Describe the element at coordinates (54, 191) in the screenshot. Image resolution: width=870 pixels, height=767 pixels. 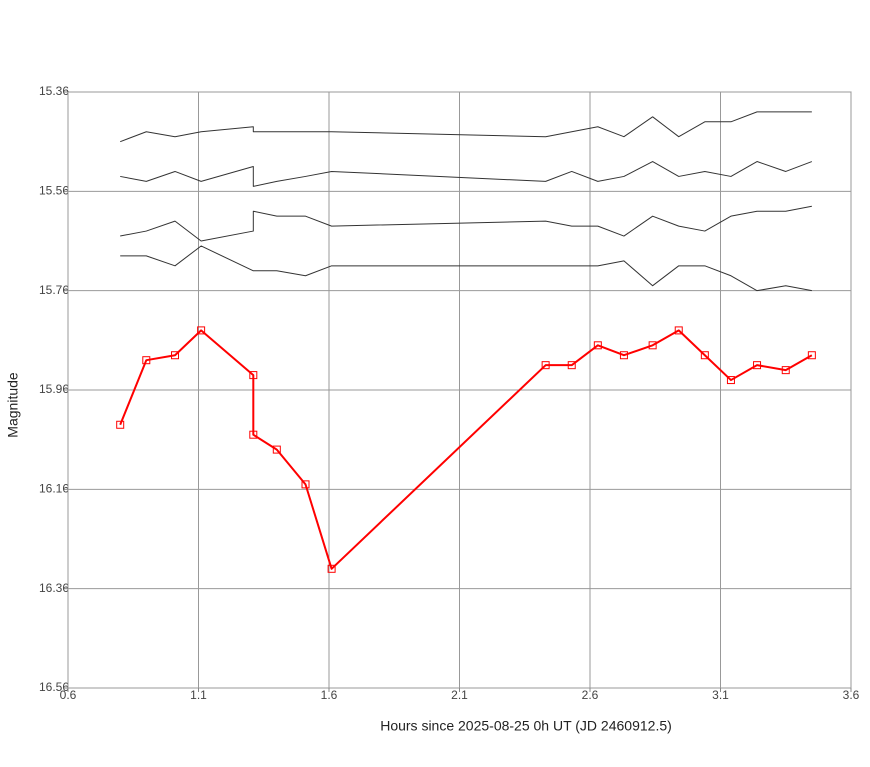
I see `y-tick-label: 15.56` at that location.